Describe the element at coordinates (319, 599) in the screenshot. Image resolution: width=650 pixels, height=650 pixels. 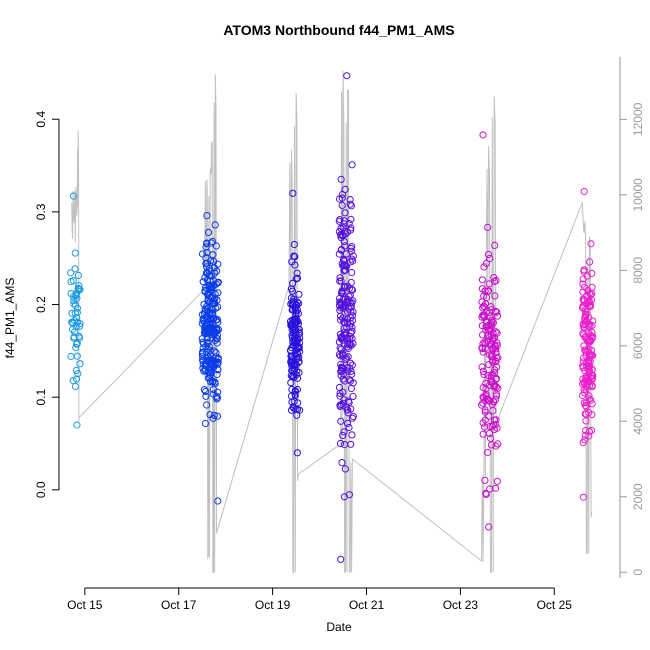
I see `x-axis: Oct 15 Oct 17 Oct 19 Oct 21 Oct 23 Oct 25` at that location.